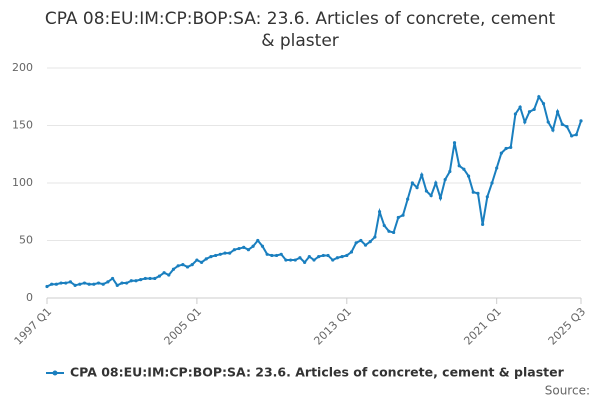  What do you see at coordinates (567, 391) in the screenshot?
I see `source: Source:` at bounding box center [567, 391].